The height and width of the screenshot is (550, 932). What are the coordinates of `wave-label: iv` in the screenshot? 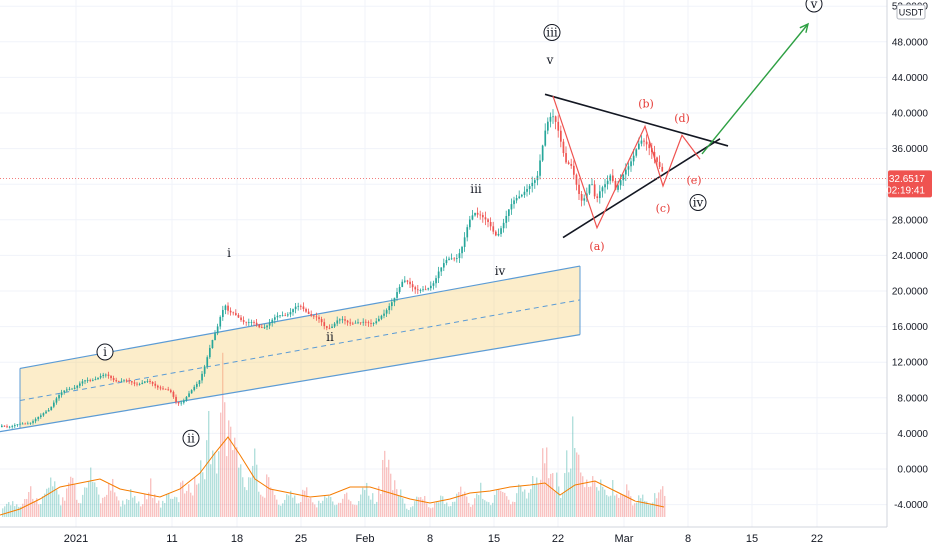 It's located at (500, 271).